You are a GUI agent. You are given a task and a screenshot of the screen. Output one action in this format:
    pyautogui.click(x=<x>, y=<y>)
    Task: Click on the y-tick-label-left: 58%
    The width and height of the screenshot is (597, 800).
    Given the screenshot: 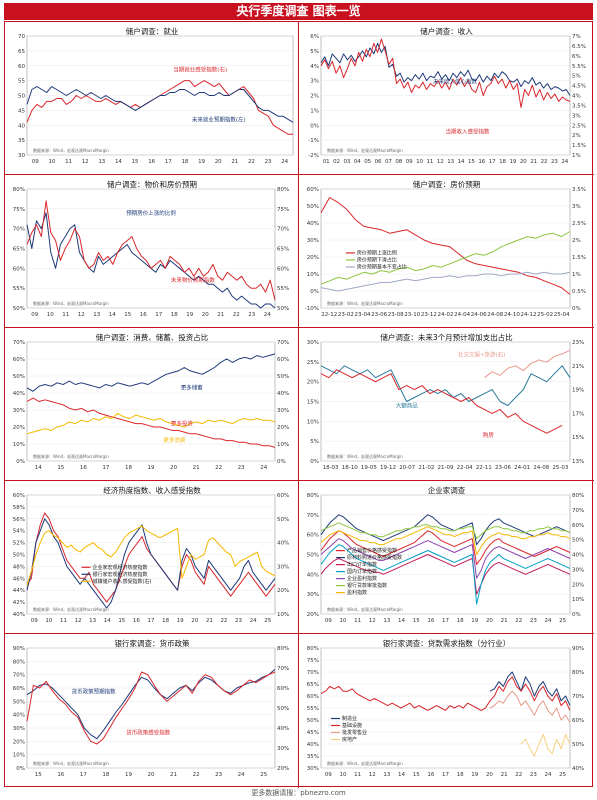 What is the action you would take?
    pyautogui.click(x=19, y=508)
    